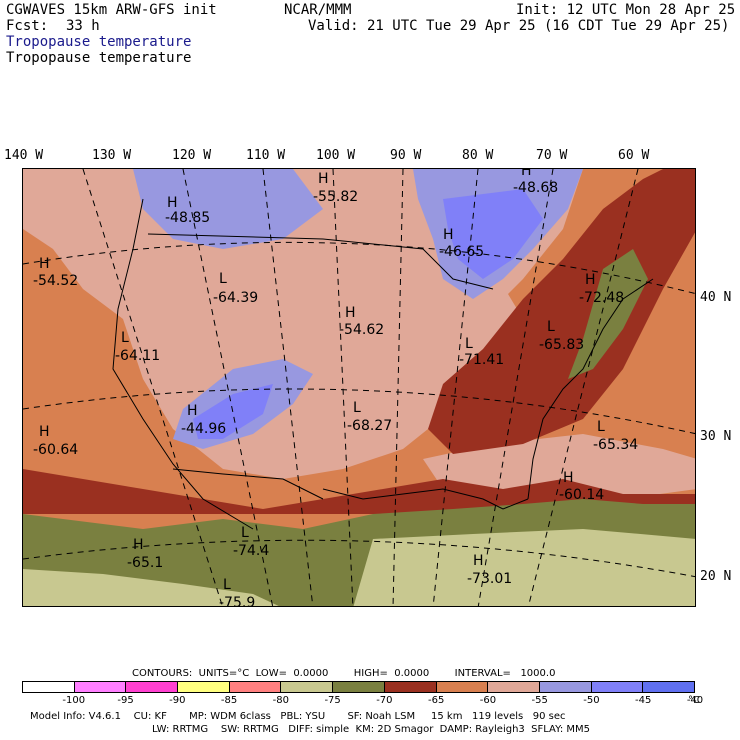  What do you see at coordinates (266, 155) in the screenshot?
I see `lon-label-110w: 110 W` at bounding box center [266, 155].